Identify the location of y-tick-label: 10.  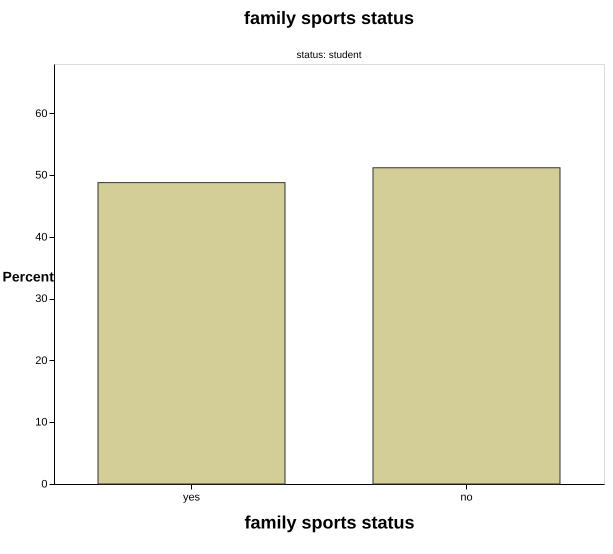
(41, 422).